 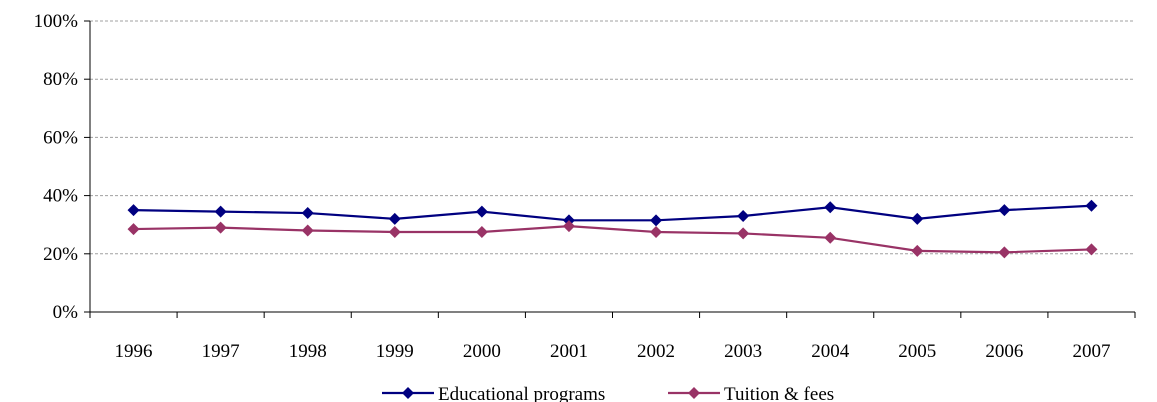 What do you see at coordinates (1091, 351) in the screenshot?
I see `x-tick-label: 2007` at bounding box center [1091, 351].